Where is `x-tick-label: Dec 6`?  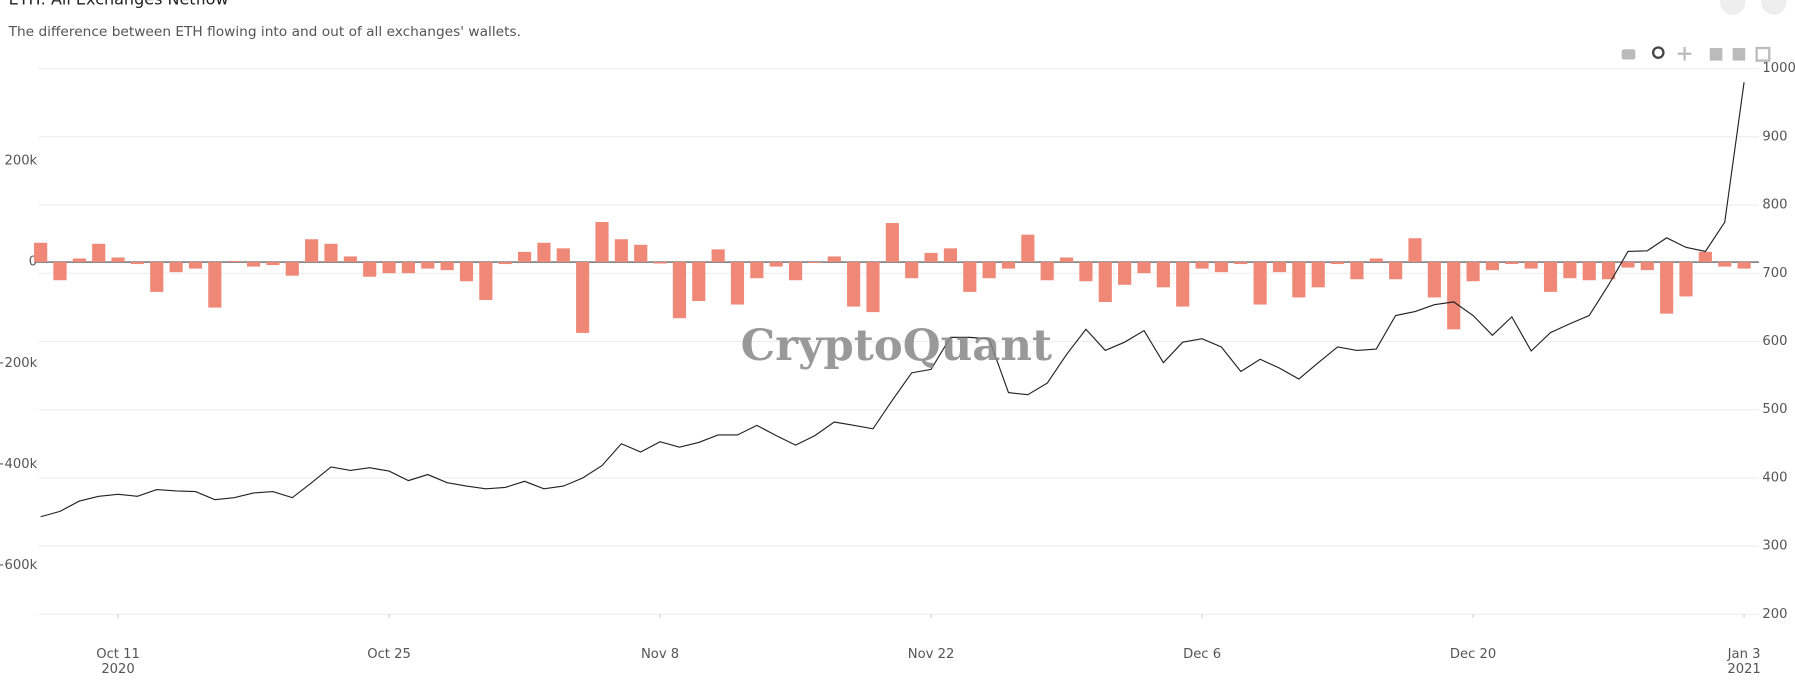 x-tick-label: Dec 6 is located at coordinates (1202, 654).